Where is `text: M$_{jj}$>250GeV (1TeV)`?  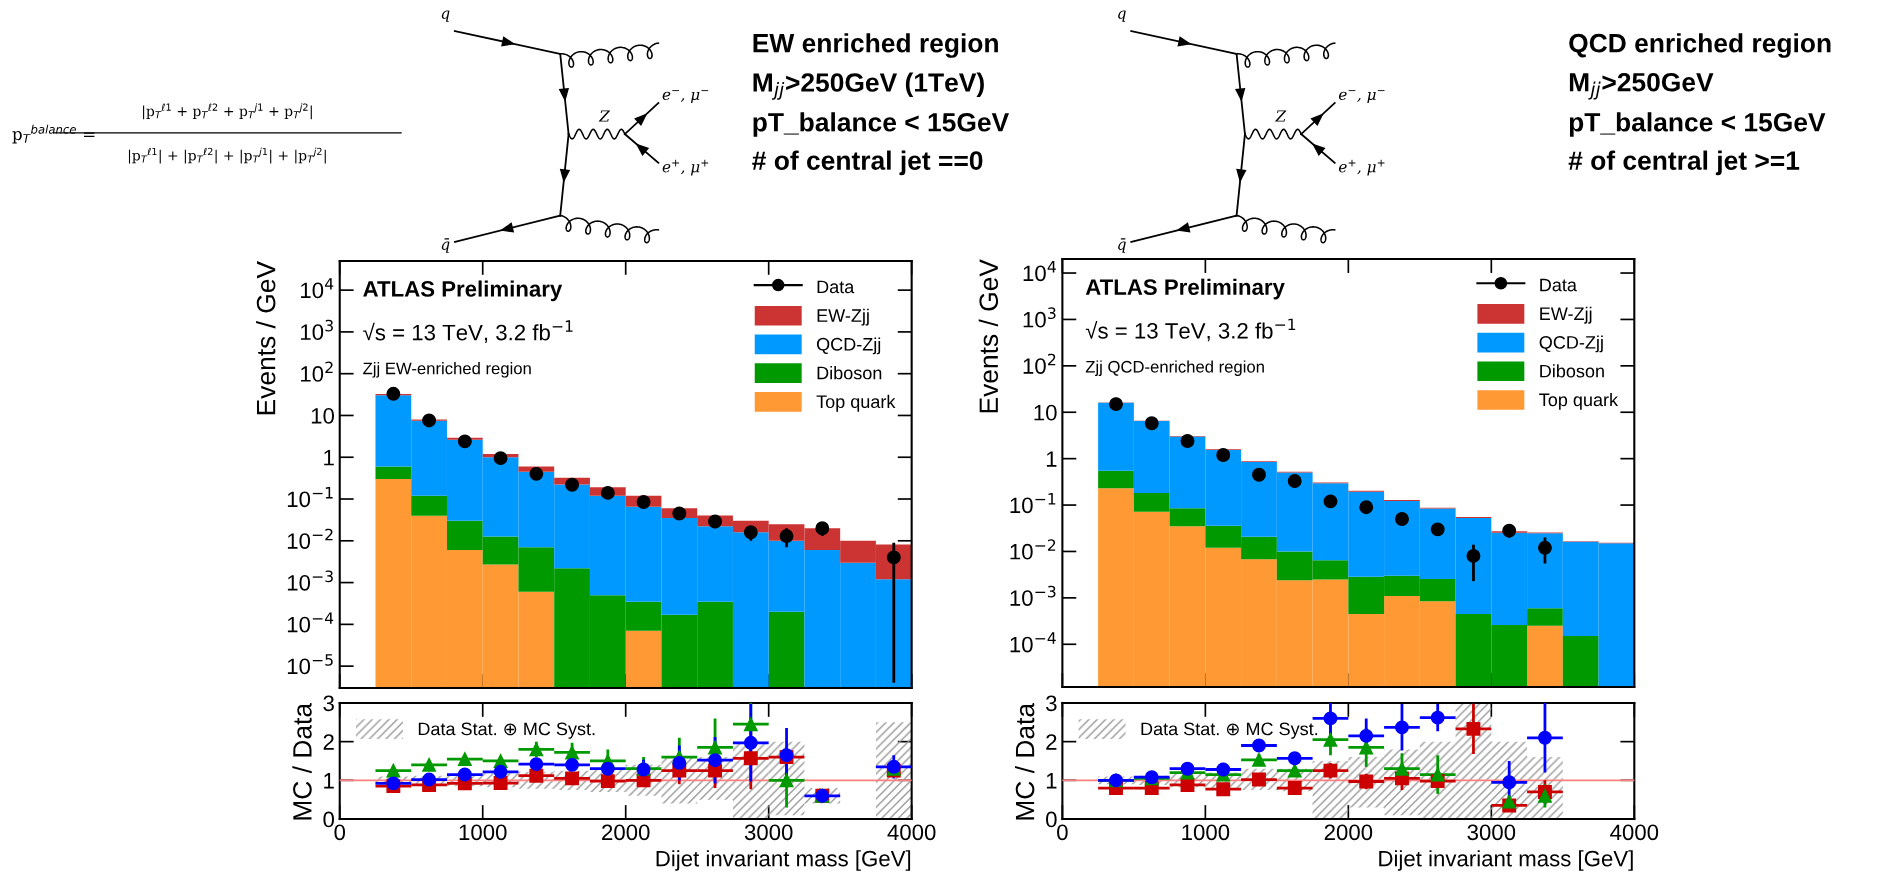 text: M$_{jj}$>250GeV (1TeV) is located at coordinates (868, 86).